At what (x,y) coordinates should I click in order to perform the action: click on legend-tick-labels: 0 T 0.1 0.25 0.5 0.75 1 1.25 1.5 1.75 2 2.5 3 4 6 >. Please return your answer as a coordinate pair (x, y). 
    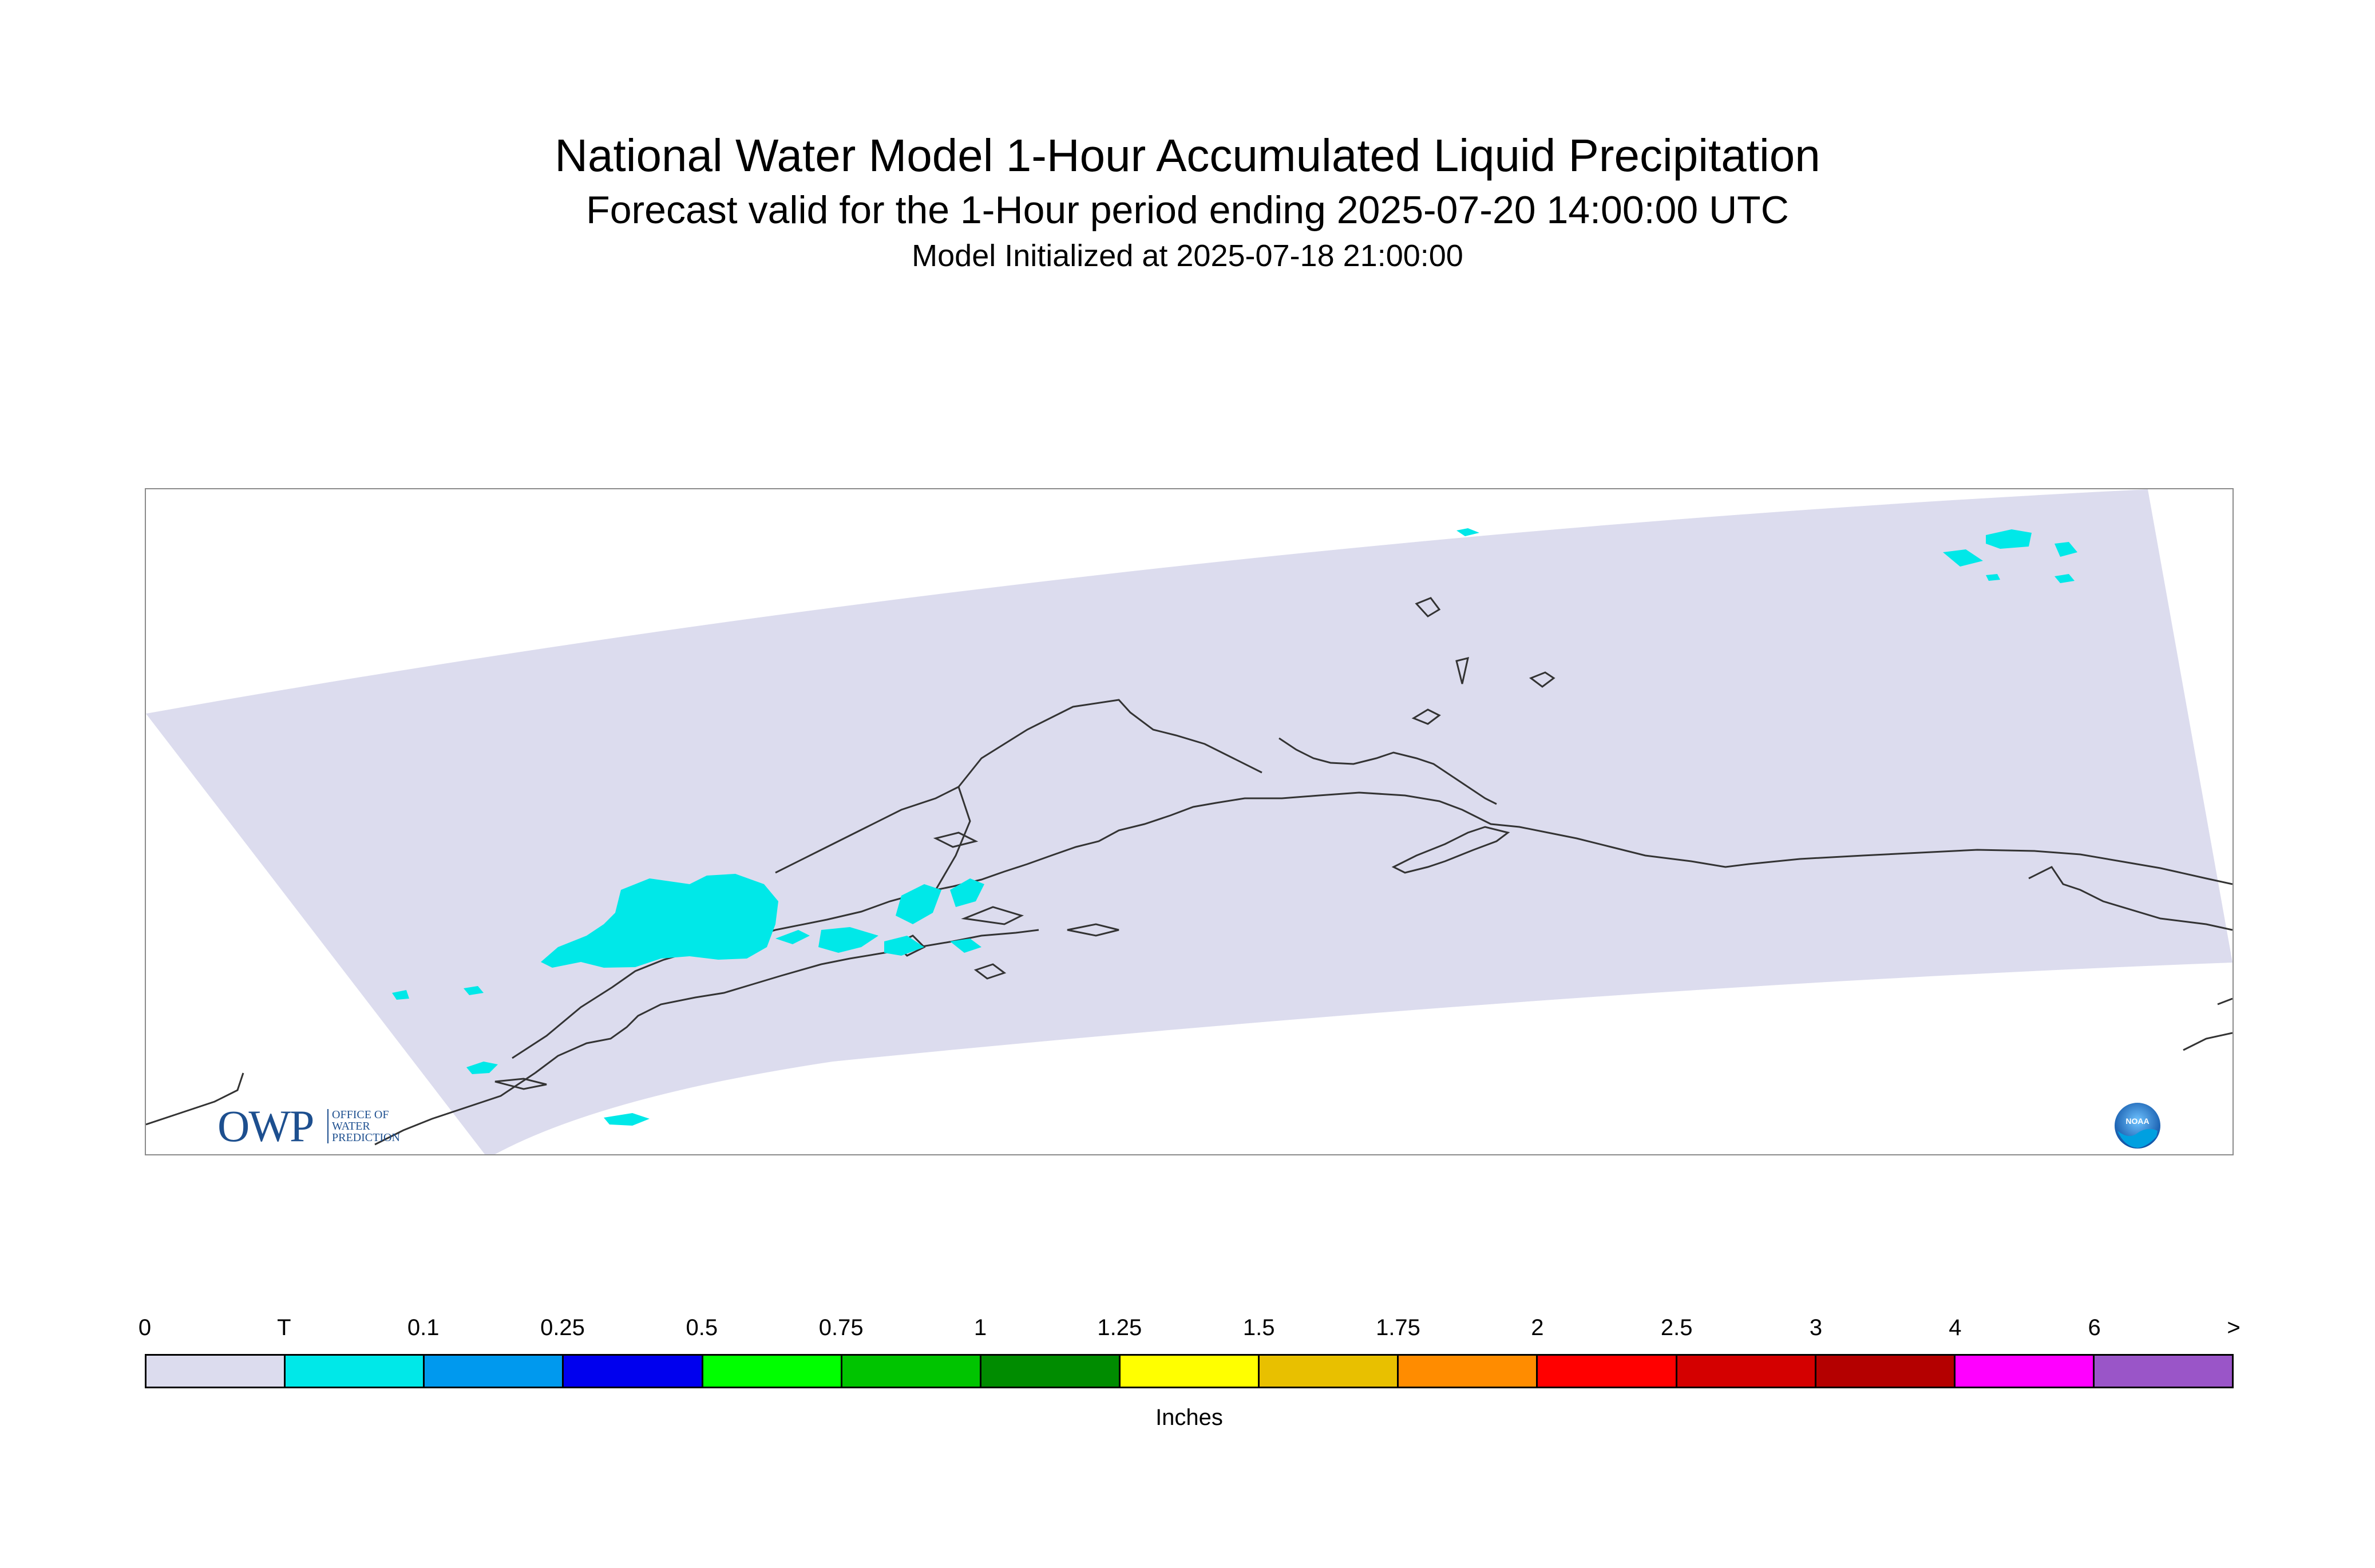
    Looking at the image, I should click on (1189, 1330).